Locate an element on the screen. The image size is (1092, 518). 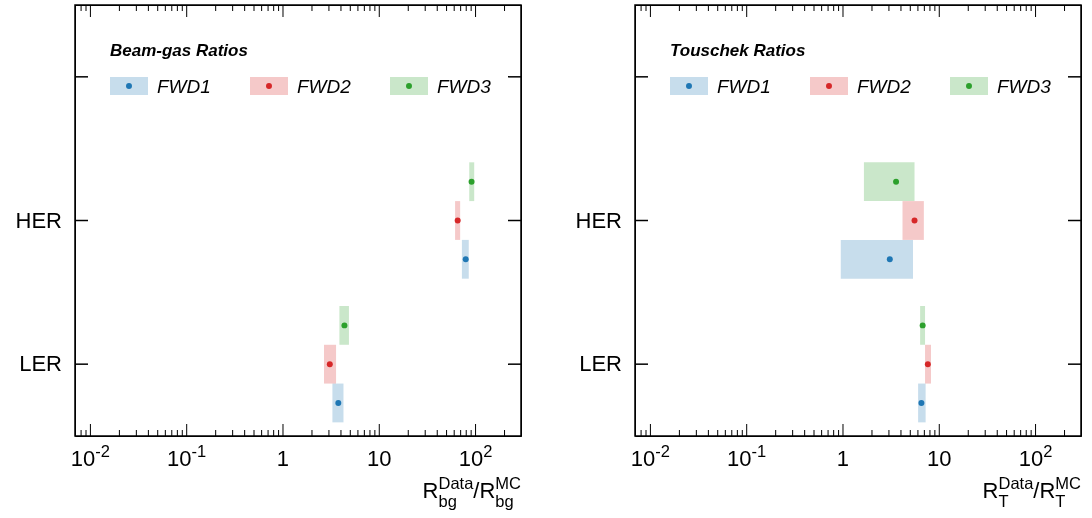
legend-title: Beam-gas Ratios is located at coordinates (179, 50).